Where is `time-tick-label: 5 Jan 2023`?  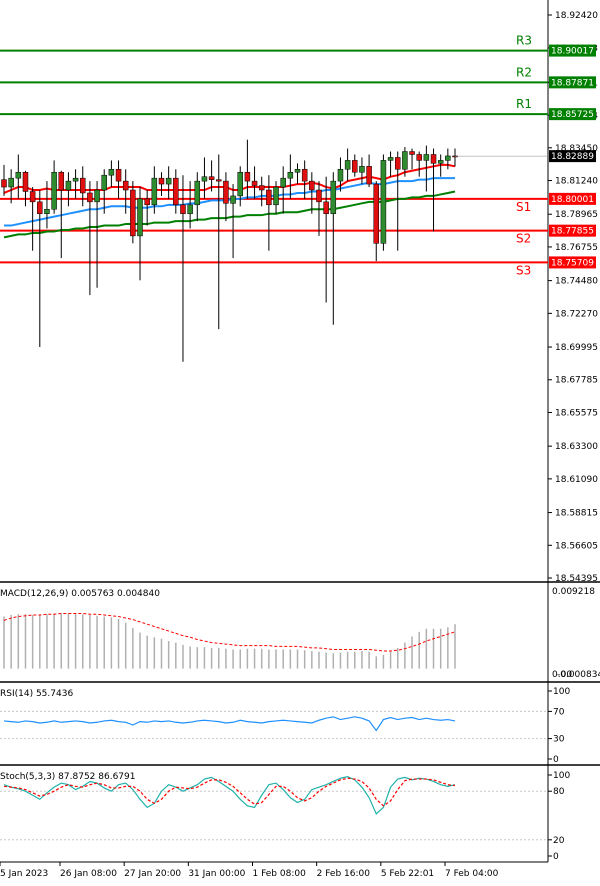 time-tick-label: 5 Jan 2023 is located at coordinates (24, 874).